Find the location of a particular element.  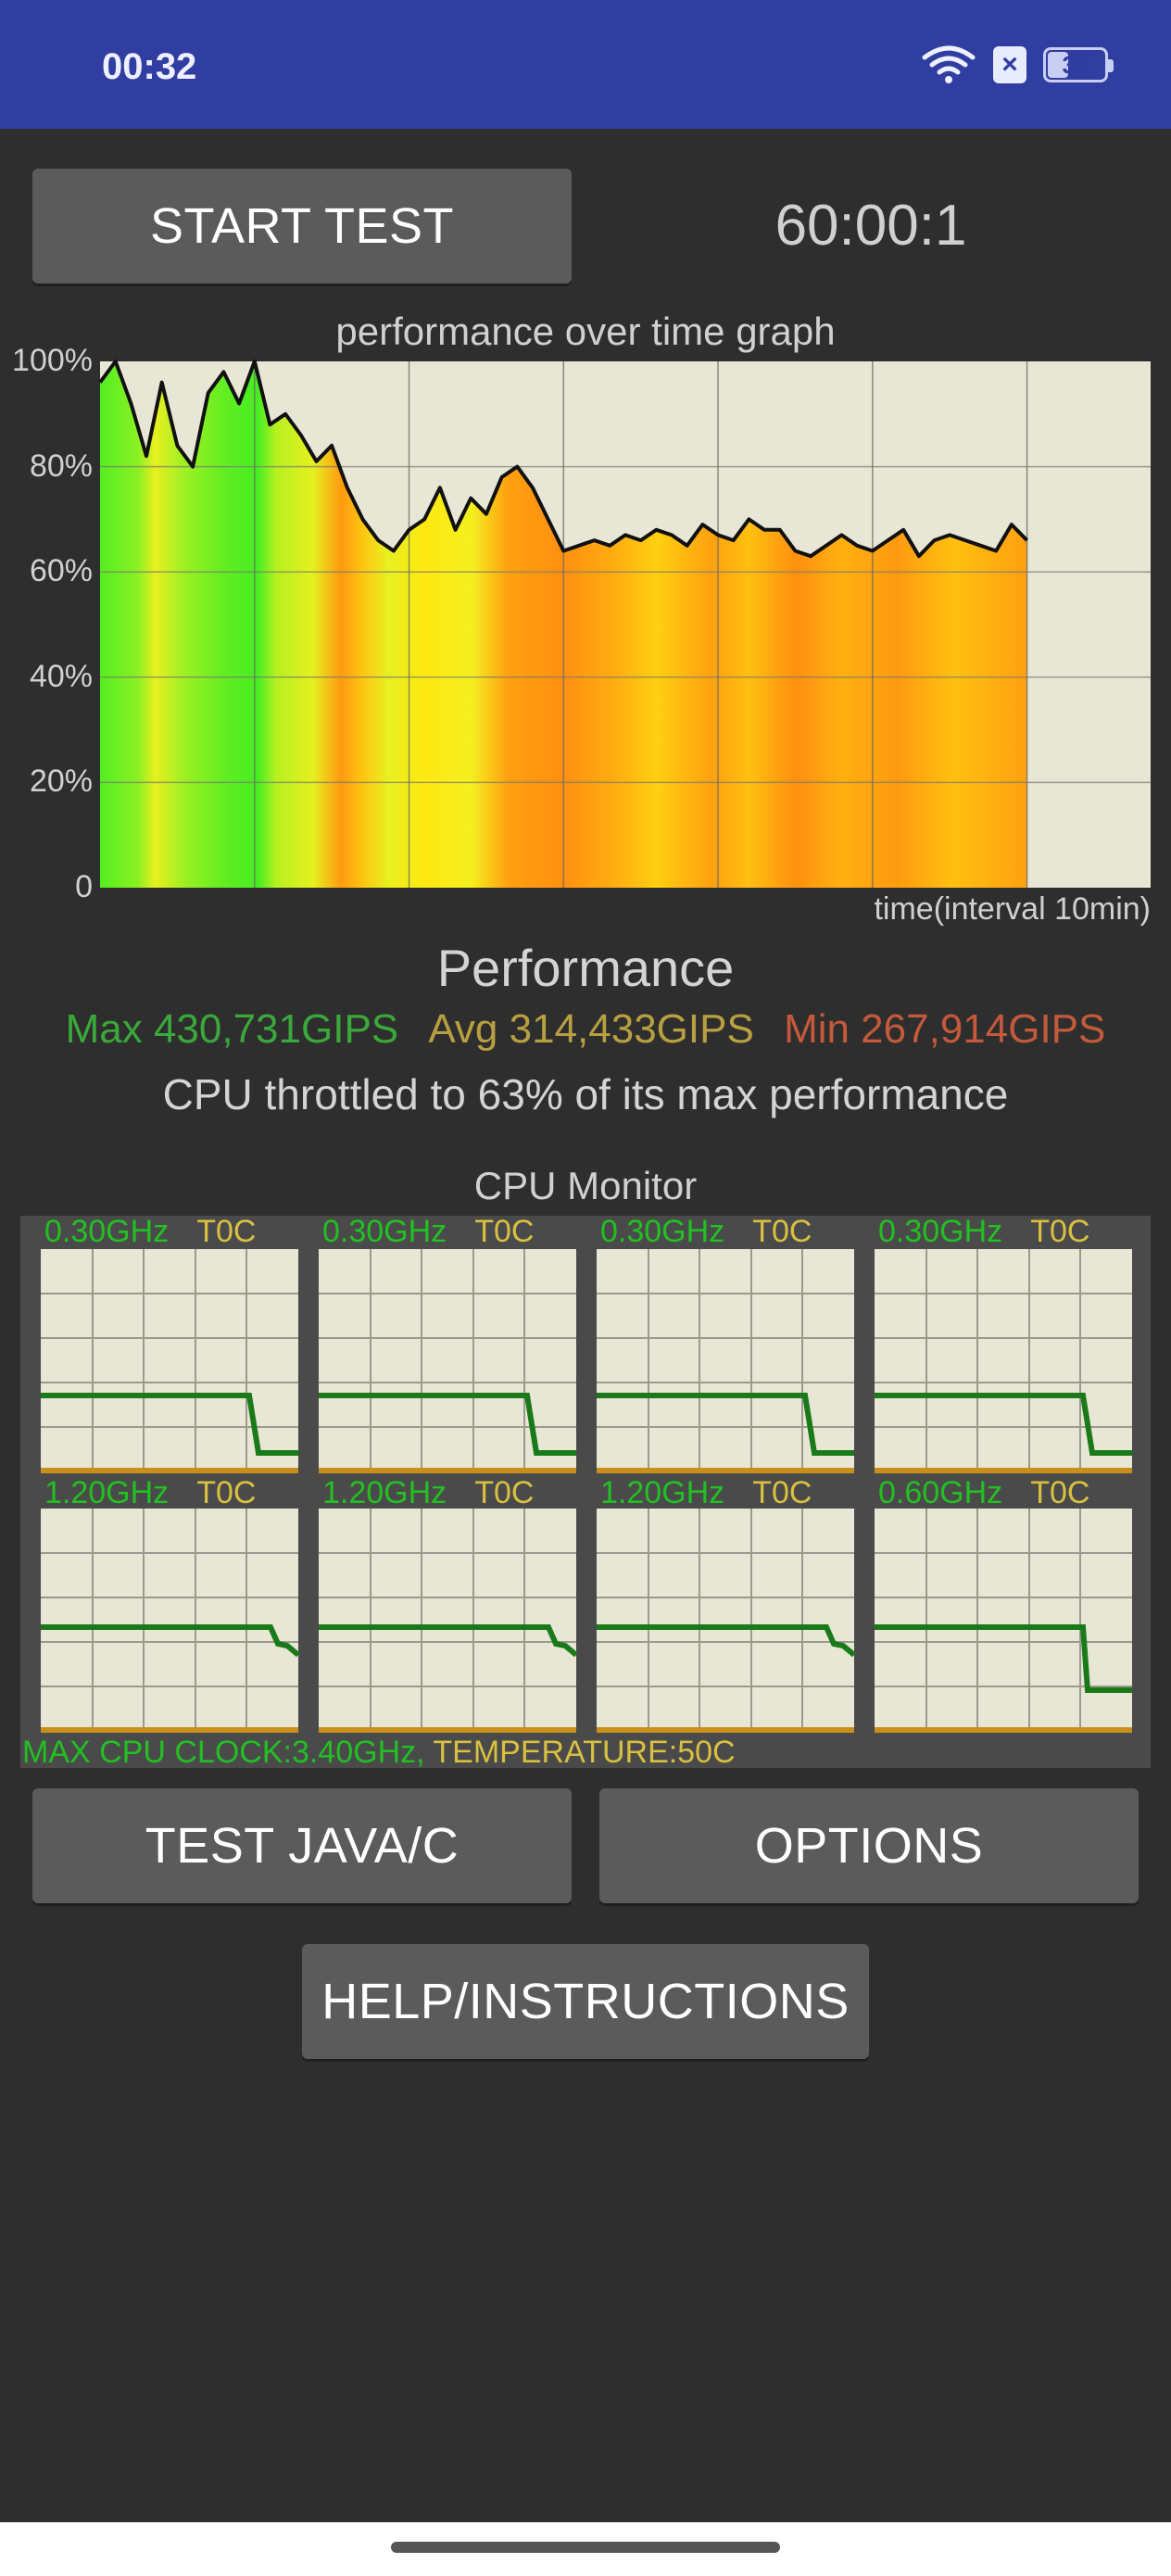

core-frequency: 0.60GHz is located at coordinates (941, 1492).